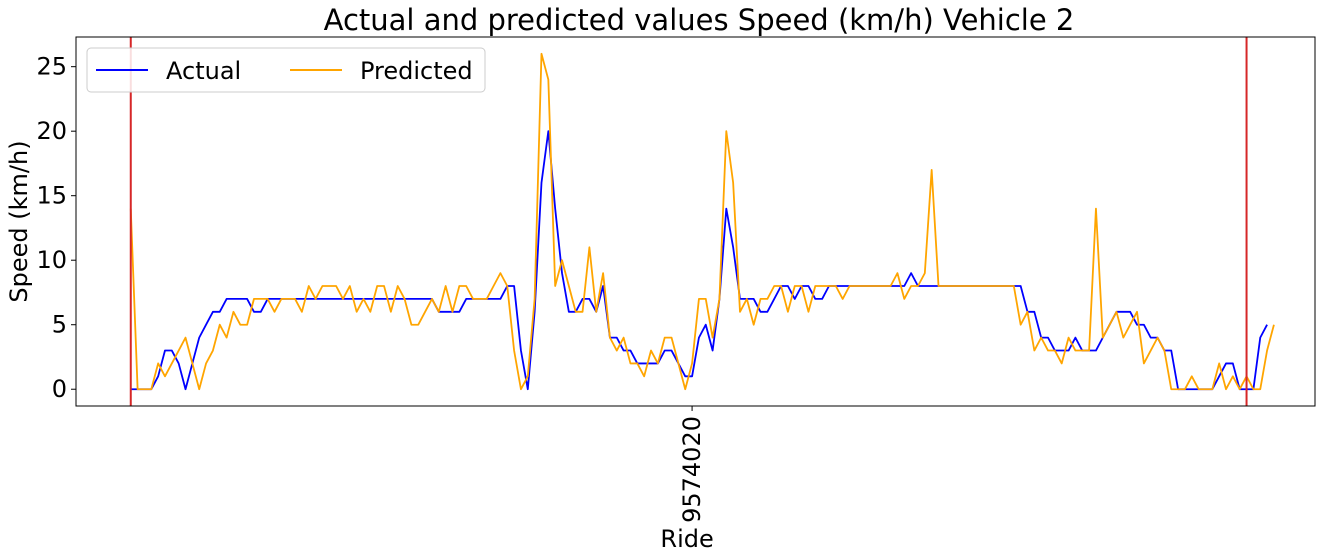  What do you see at coordinates (692, 469) in the screenshot?
I see `x-tick-label: 9574020` at bounding box center [692, 469].